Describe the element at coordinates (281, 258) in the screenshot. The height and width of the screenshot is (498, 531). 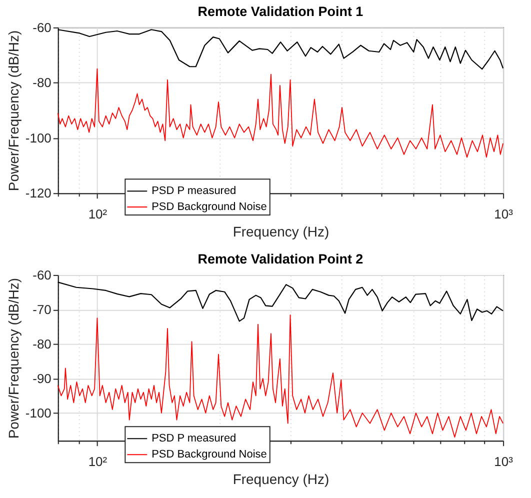
I see `chart-title: Remote Validation Point 2` at that location.